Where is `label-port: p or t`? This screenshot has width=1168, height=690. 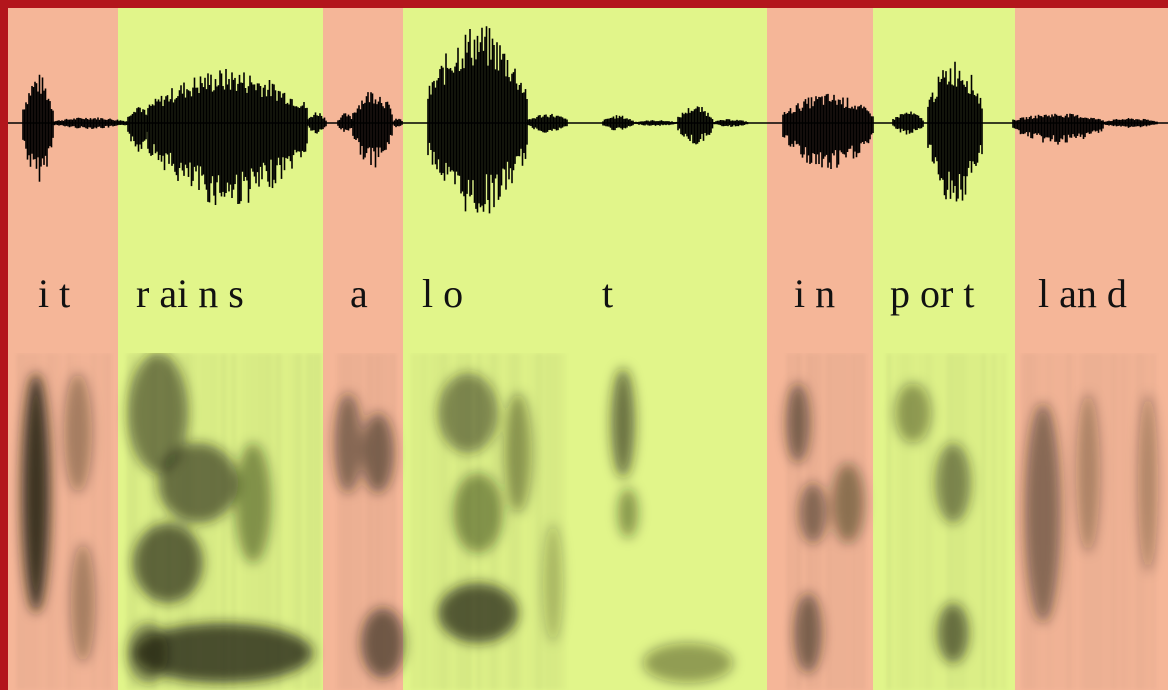 label-port: p or t is located at coordinates (932, 293).